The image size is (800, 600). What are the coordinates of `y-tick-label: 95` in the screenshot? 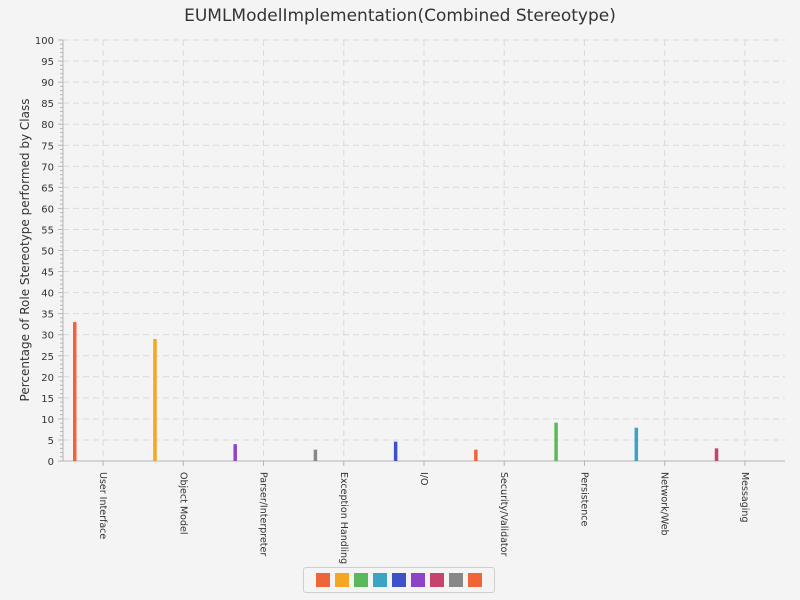 It's located at (47, 62).